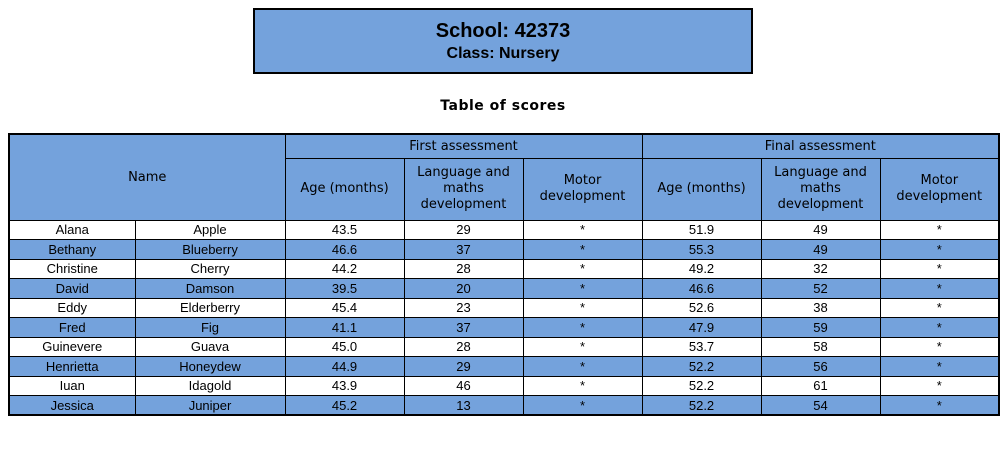 The width and height of the screenshot is (1006, 458). I want to click on cell-value: 39.5, so click(344, 288).